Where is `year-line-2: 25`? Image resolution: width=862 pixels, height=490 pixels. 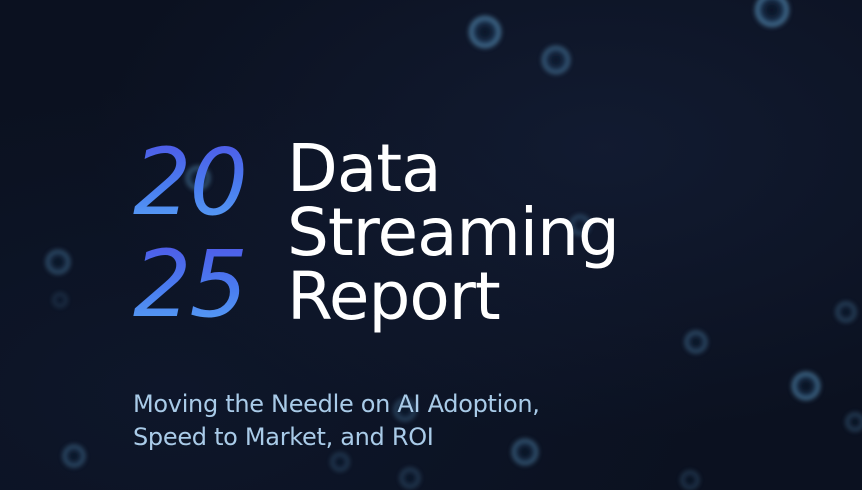
year-line-2: 25 is located at coordinates (203, 285).